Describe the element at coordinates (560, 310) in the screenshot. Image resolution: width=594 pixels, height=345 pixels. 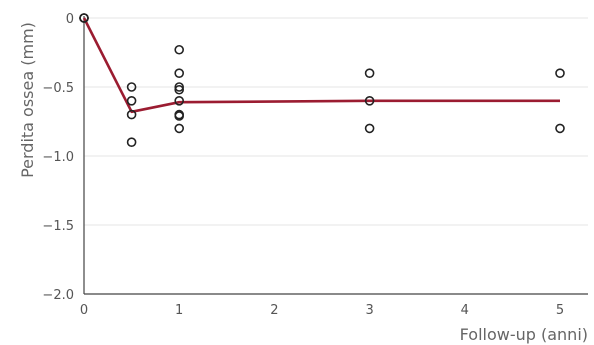
I see `x-tick-label: 5` at that location.